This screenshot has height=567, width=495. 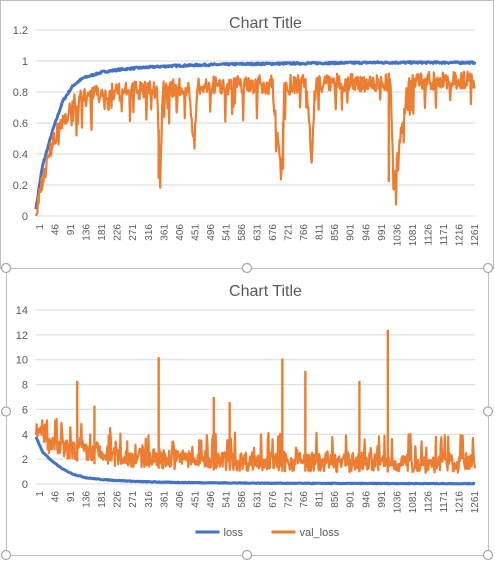 I want to click on series-line-val_loss, so click(x=255, y=445).